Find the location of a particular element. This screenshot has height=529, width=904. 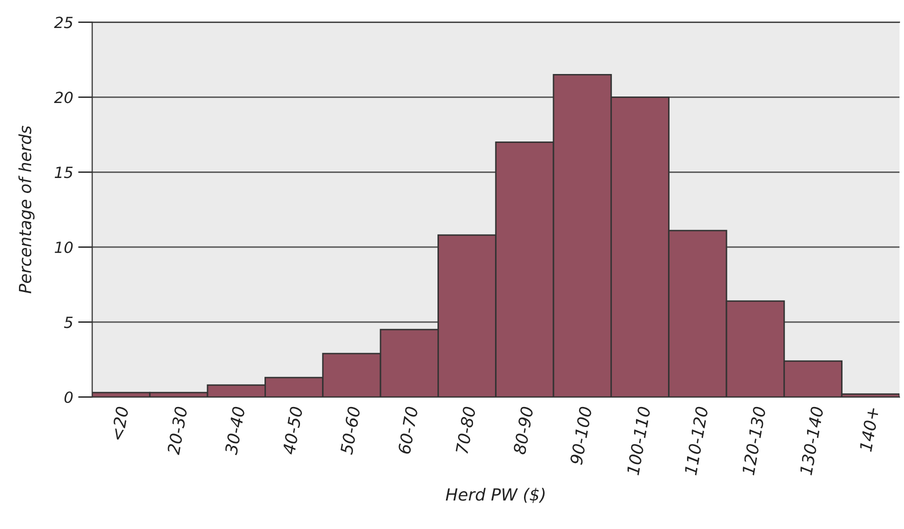

x-tick-label: 120-130 is located at coordinates (754, 441).